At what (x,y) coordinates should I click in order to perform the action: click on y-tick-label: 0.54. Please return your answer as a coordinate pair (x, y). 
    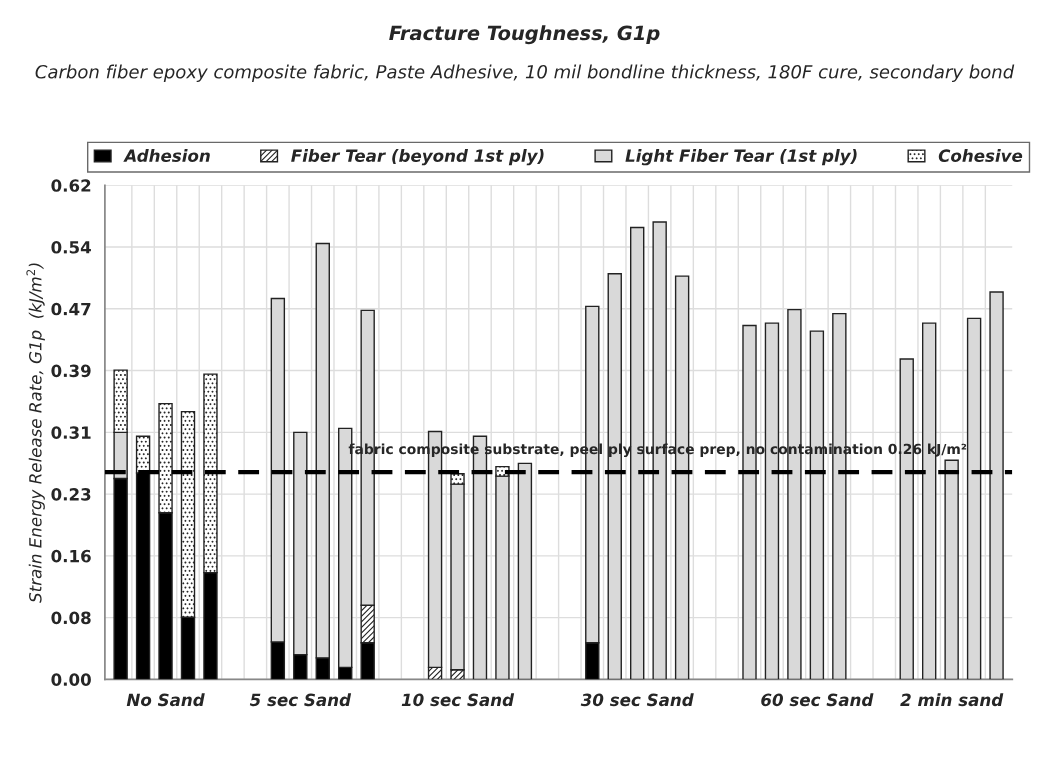
    Looking at the image, I should click on (71, 247).